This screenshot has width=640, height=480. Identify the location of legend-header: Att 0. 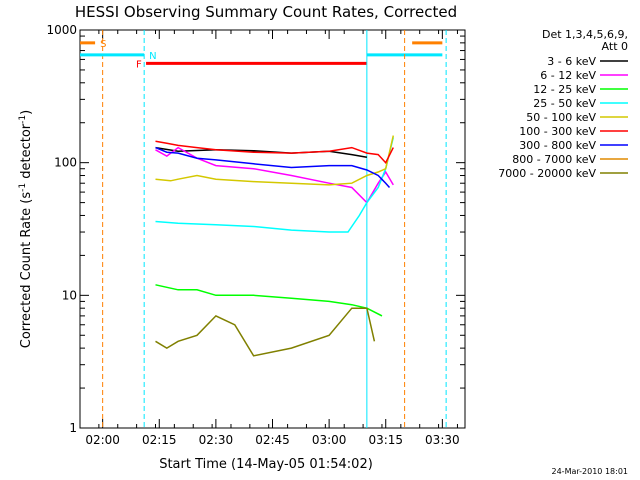
(615, 46).